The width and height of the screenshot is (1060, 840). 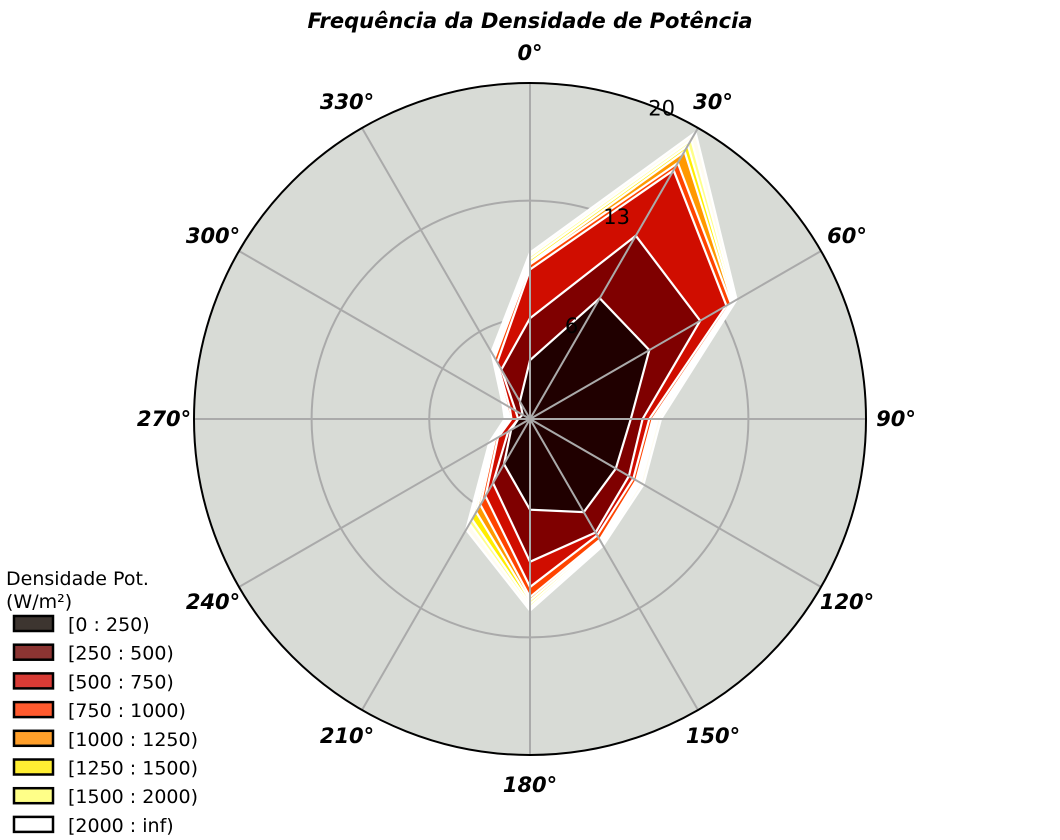 What do you see at coordinates (133, 797) in the screenshot?
I see `legend-label: [1500 : 2000)` at bounding box center [133, 797].